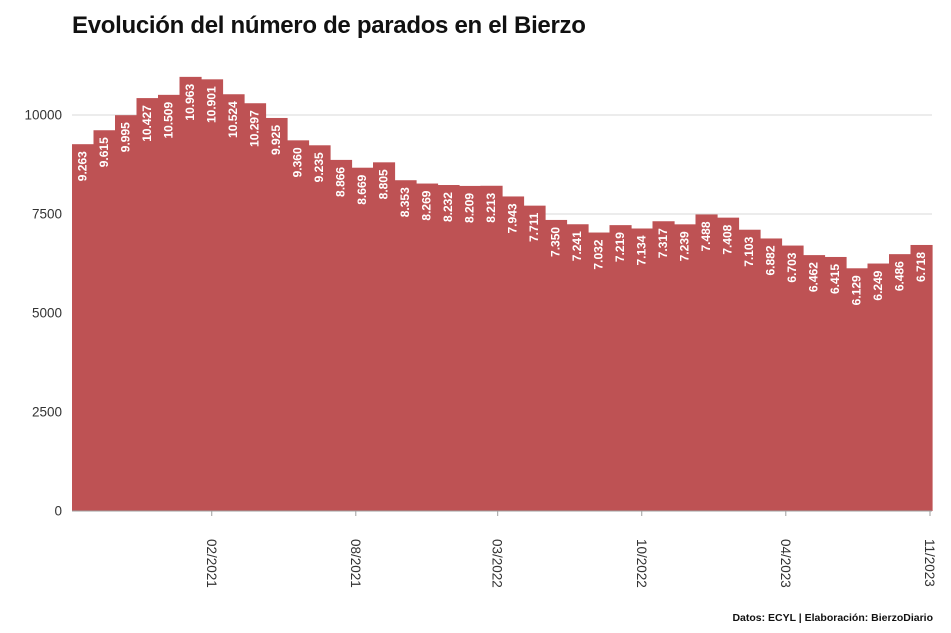  I want to click on x-tick-label: 02/2021, so click(211, 563).